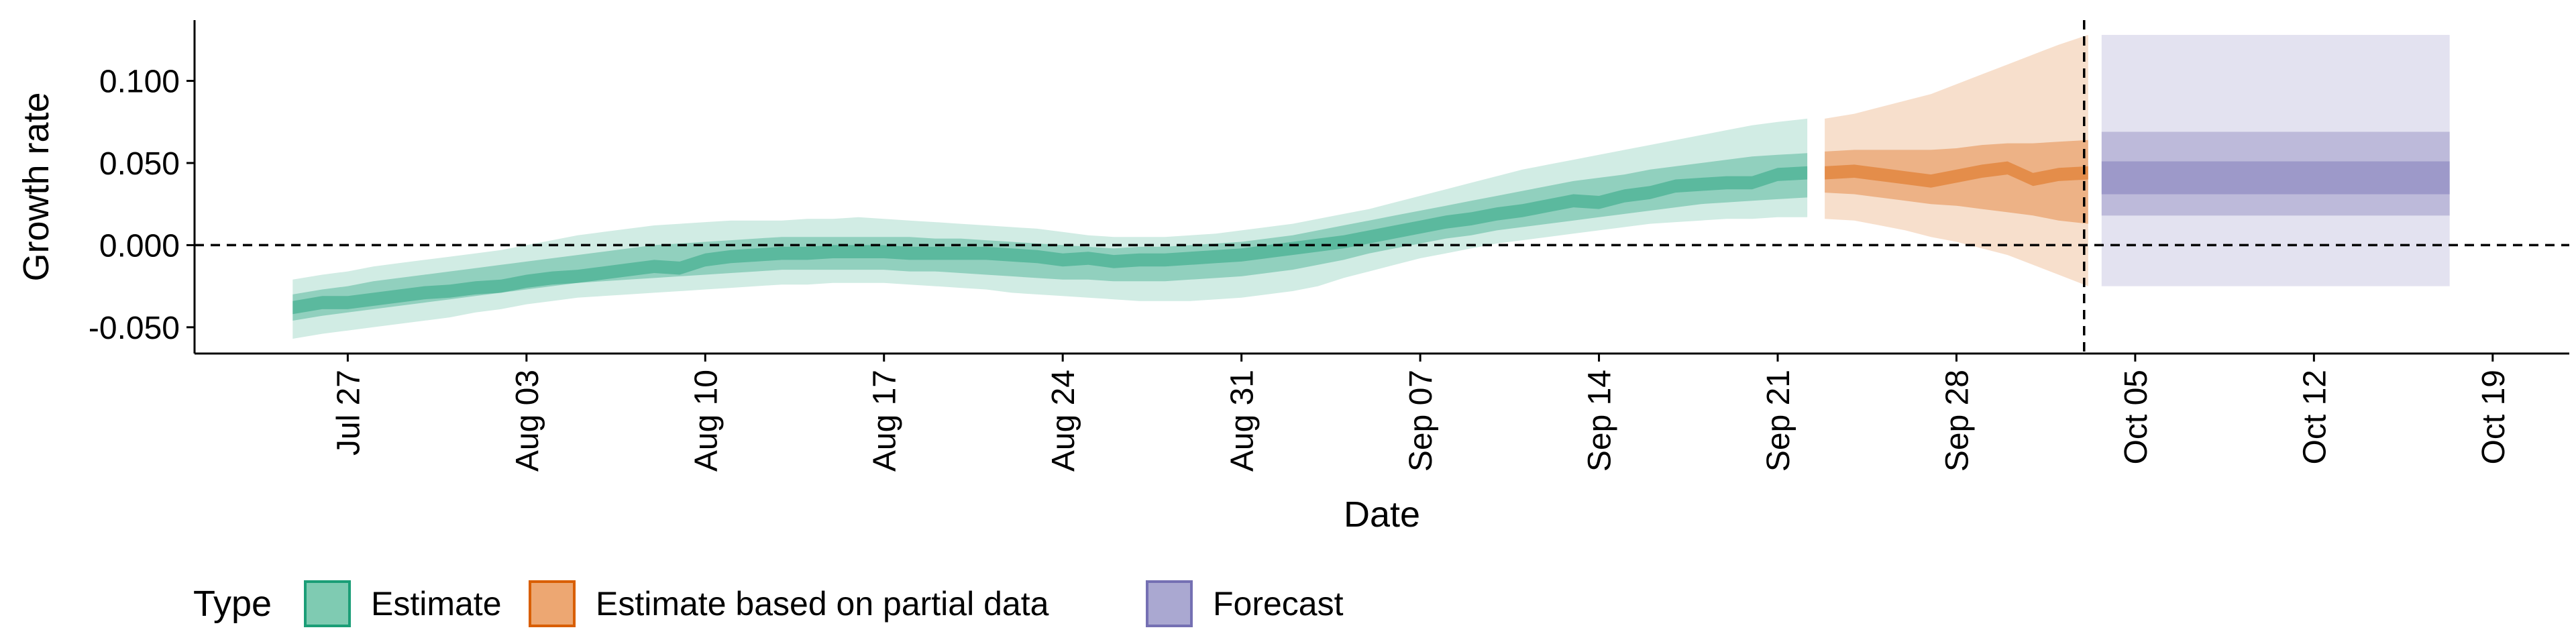 The image size is (2576, 644). Describe the element at coordinates (527, 421) in the screenshot. I see `x-tick-label: Aug 03` at that location.